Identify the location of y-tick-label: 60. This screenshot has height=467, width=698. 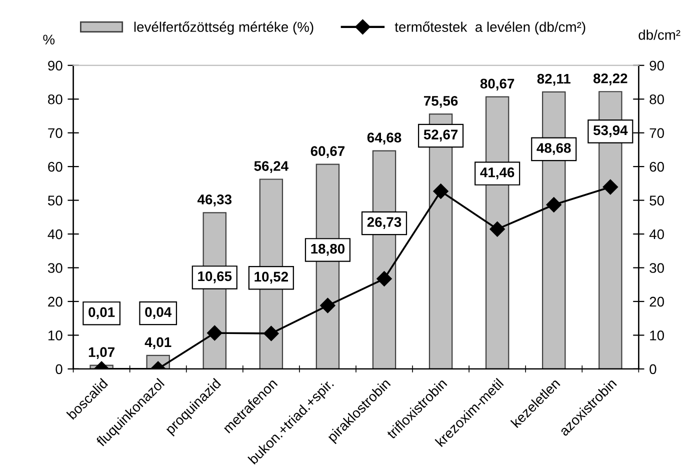
(55, 167).